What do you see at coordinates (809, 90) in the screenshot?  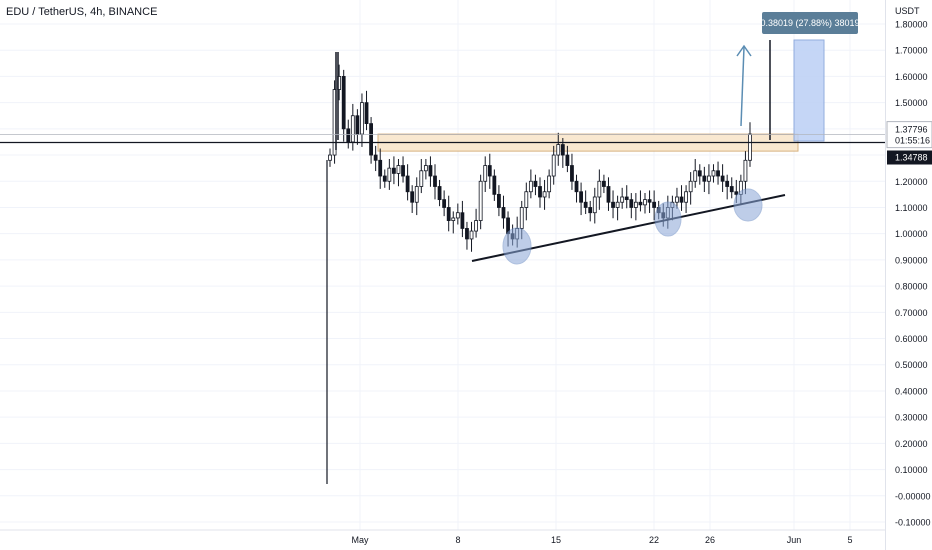 I see `measure-box` at bounding box center [809, 90].